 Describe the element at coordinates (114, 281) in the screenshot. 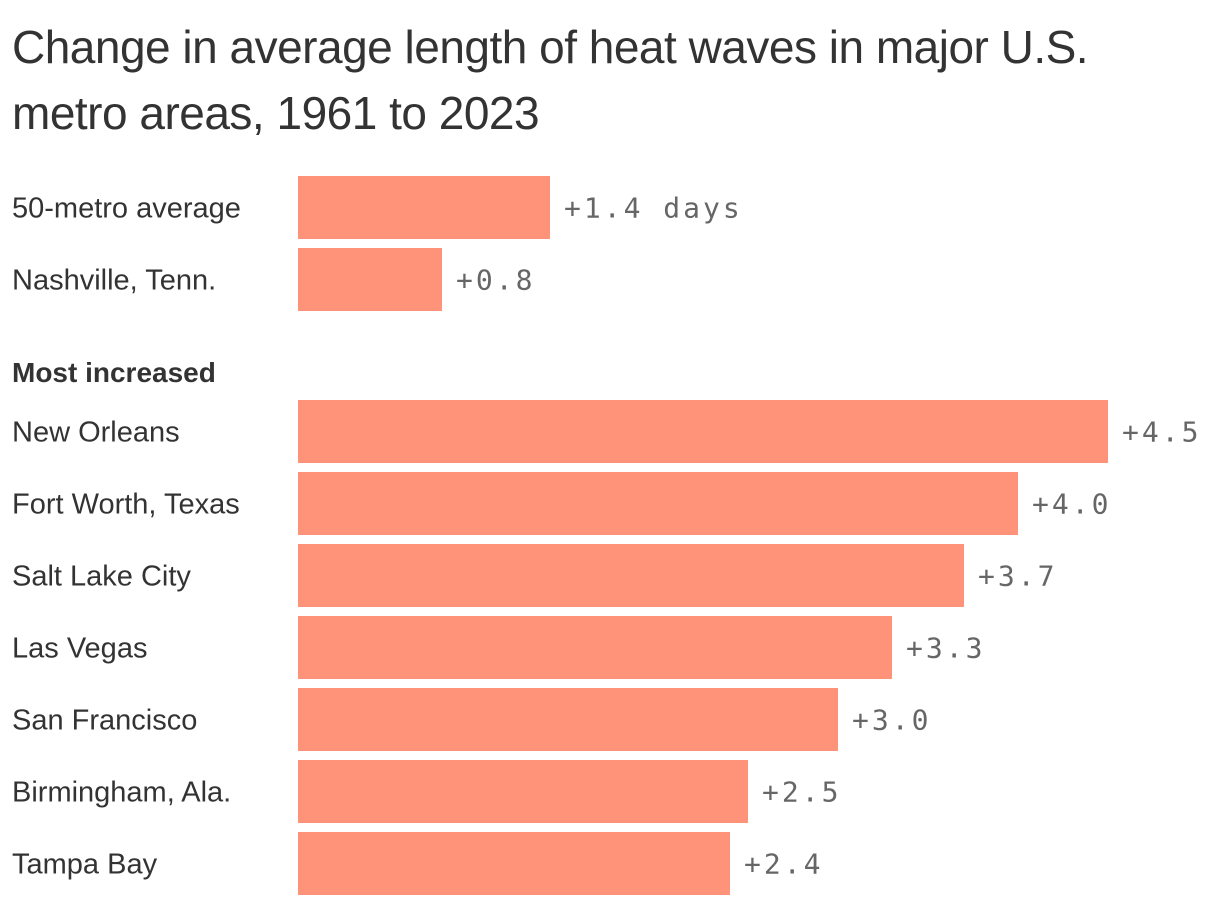

I see `category-label: Nashville, Tenn.` at that location.